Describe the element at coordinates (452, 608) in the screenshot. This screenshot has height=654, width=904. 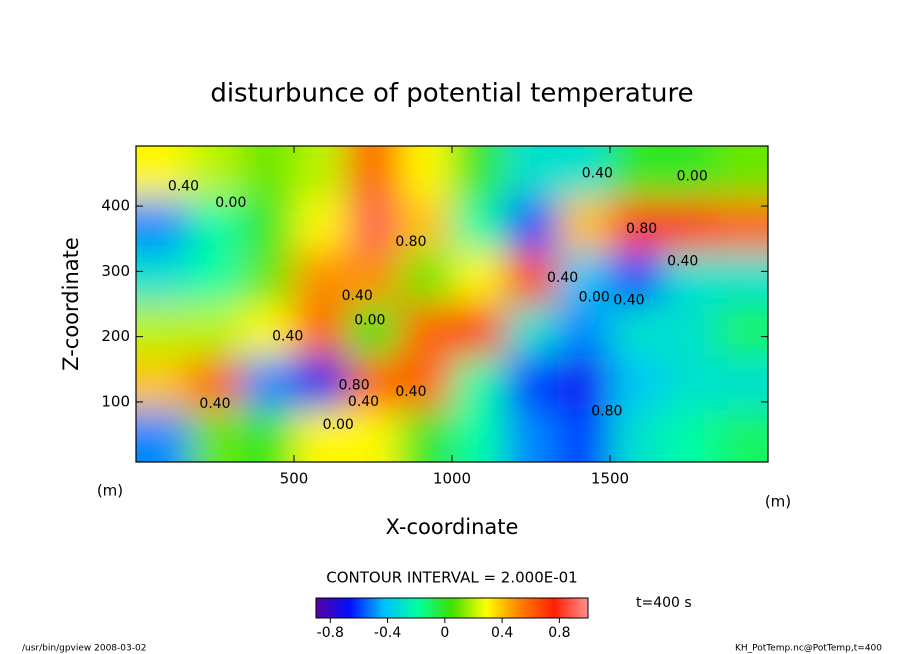
I see `colorbar` at that location.